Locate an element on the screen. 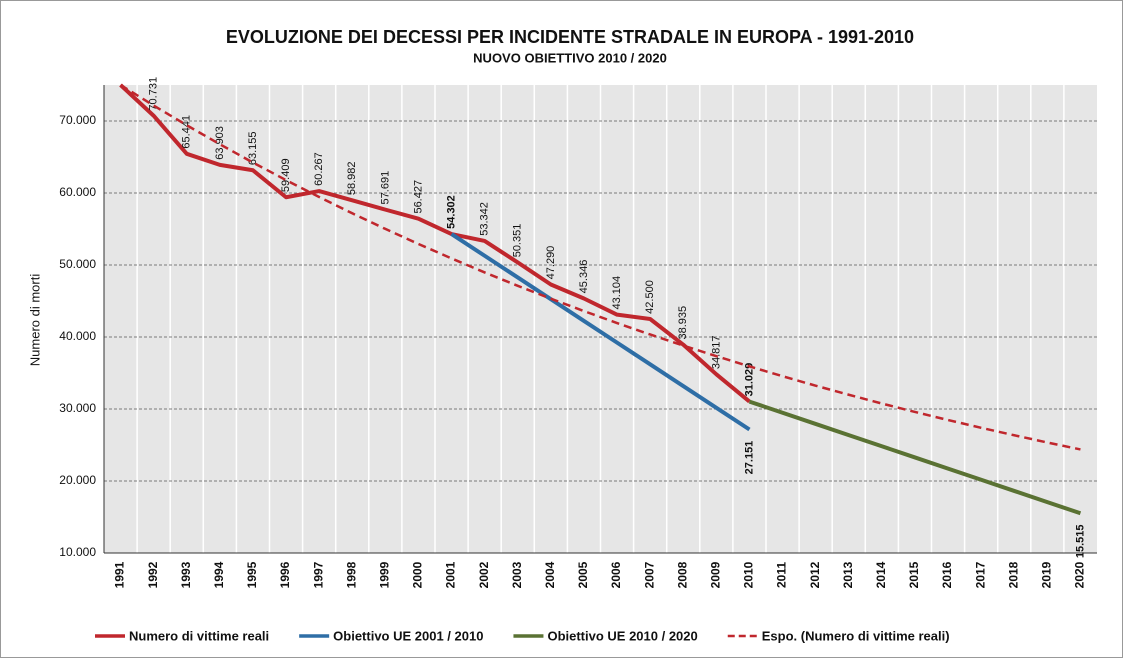 Image resolution: width=1123 pixels, height=658 pixels. data-label: 31.029 is located at coordinates (749, 380).